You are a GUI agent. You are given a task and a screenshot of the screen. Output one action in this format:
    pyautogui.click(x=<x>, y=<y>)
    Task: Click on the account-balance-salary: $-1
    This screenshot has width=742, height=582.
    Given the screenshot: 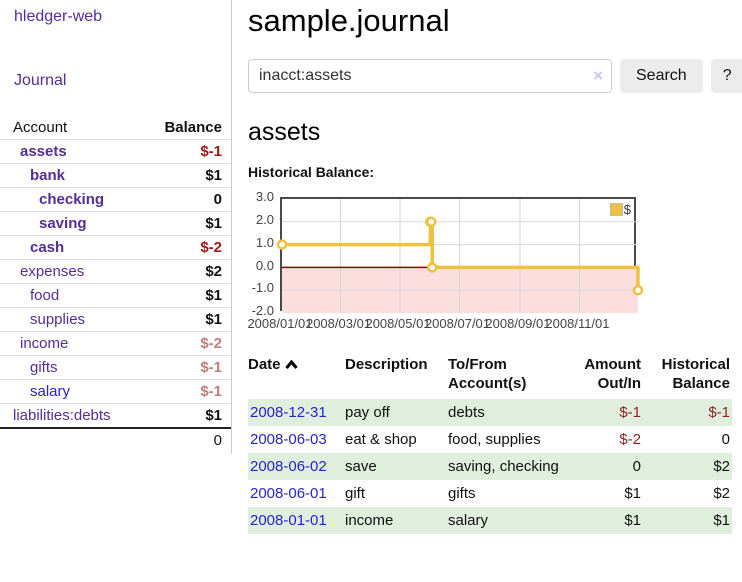 What is the action you would take?
    pyautogui.click(x=211, y=391)
    